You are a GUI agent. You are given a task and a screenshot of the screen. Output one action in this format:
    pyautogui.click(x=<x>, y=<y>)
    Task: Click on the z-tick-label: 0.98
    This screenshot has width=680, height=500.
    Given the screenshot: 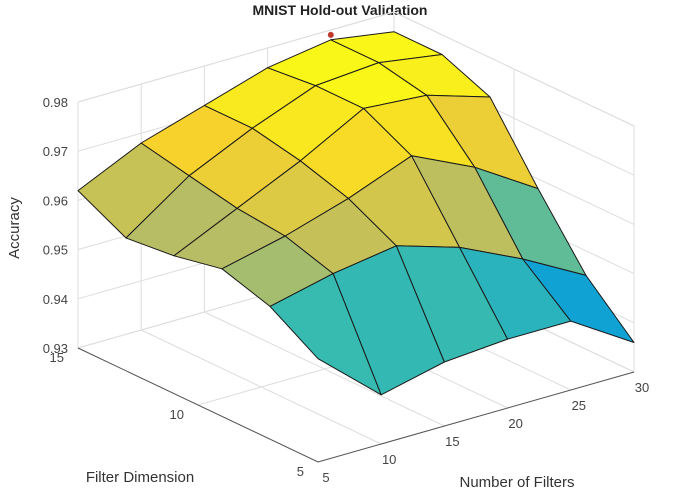 What is the action you would take?
    pyautogui.click(x=55, y=102)
    